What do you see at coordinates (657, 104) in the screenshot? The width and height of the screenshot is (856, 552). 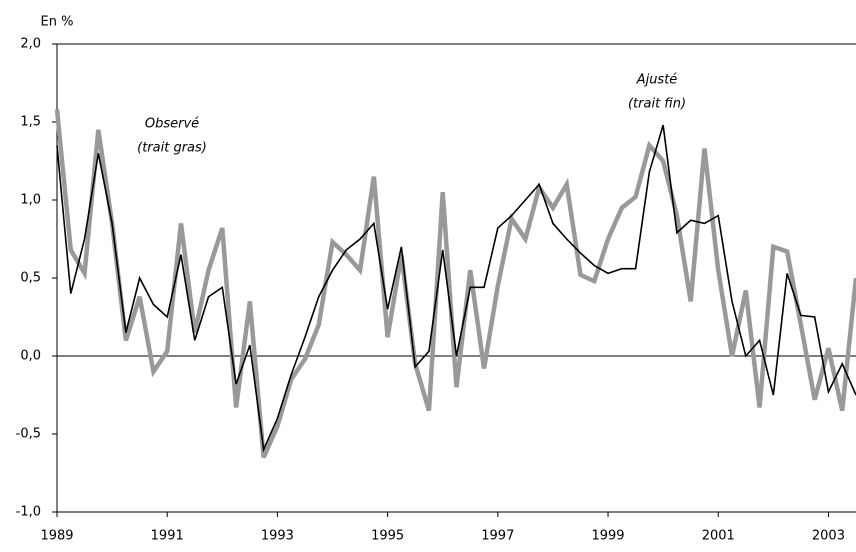 I see `annotation: (trait fin)` at bounding box center [657, 104].